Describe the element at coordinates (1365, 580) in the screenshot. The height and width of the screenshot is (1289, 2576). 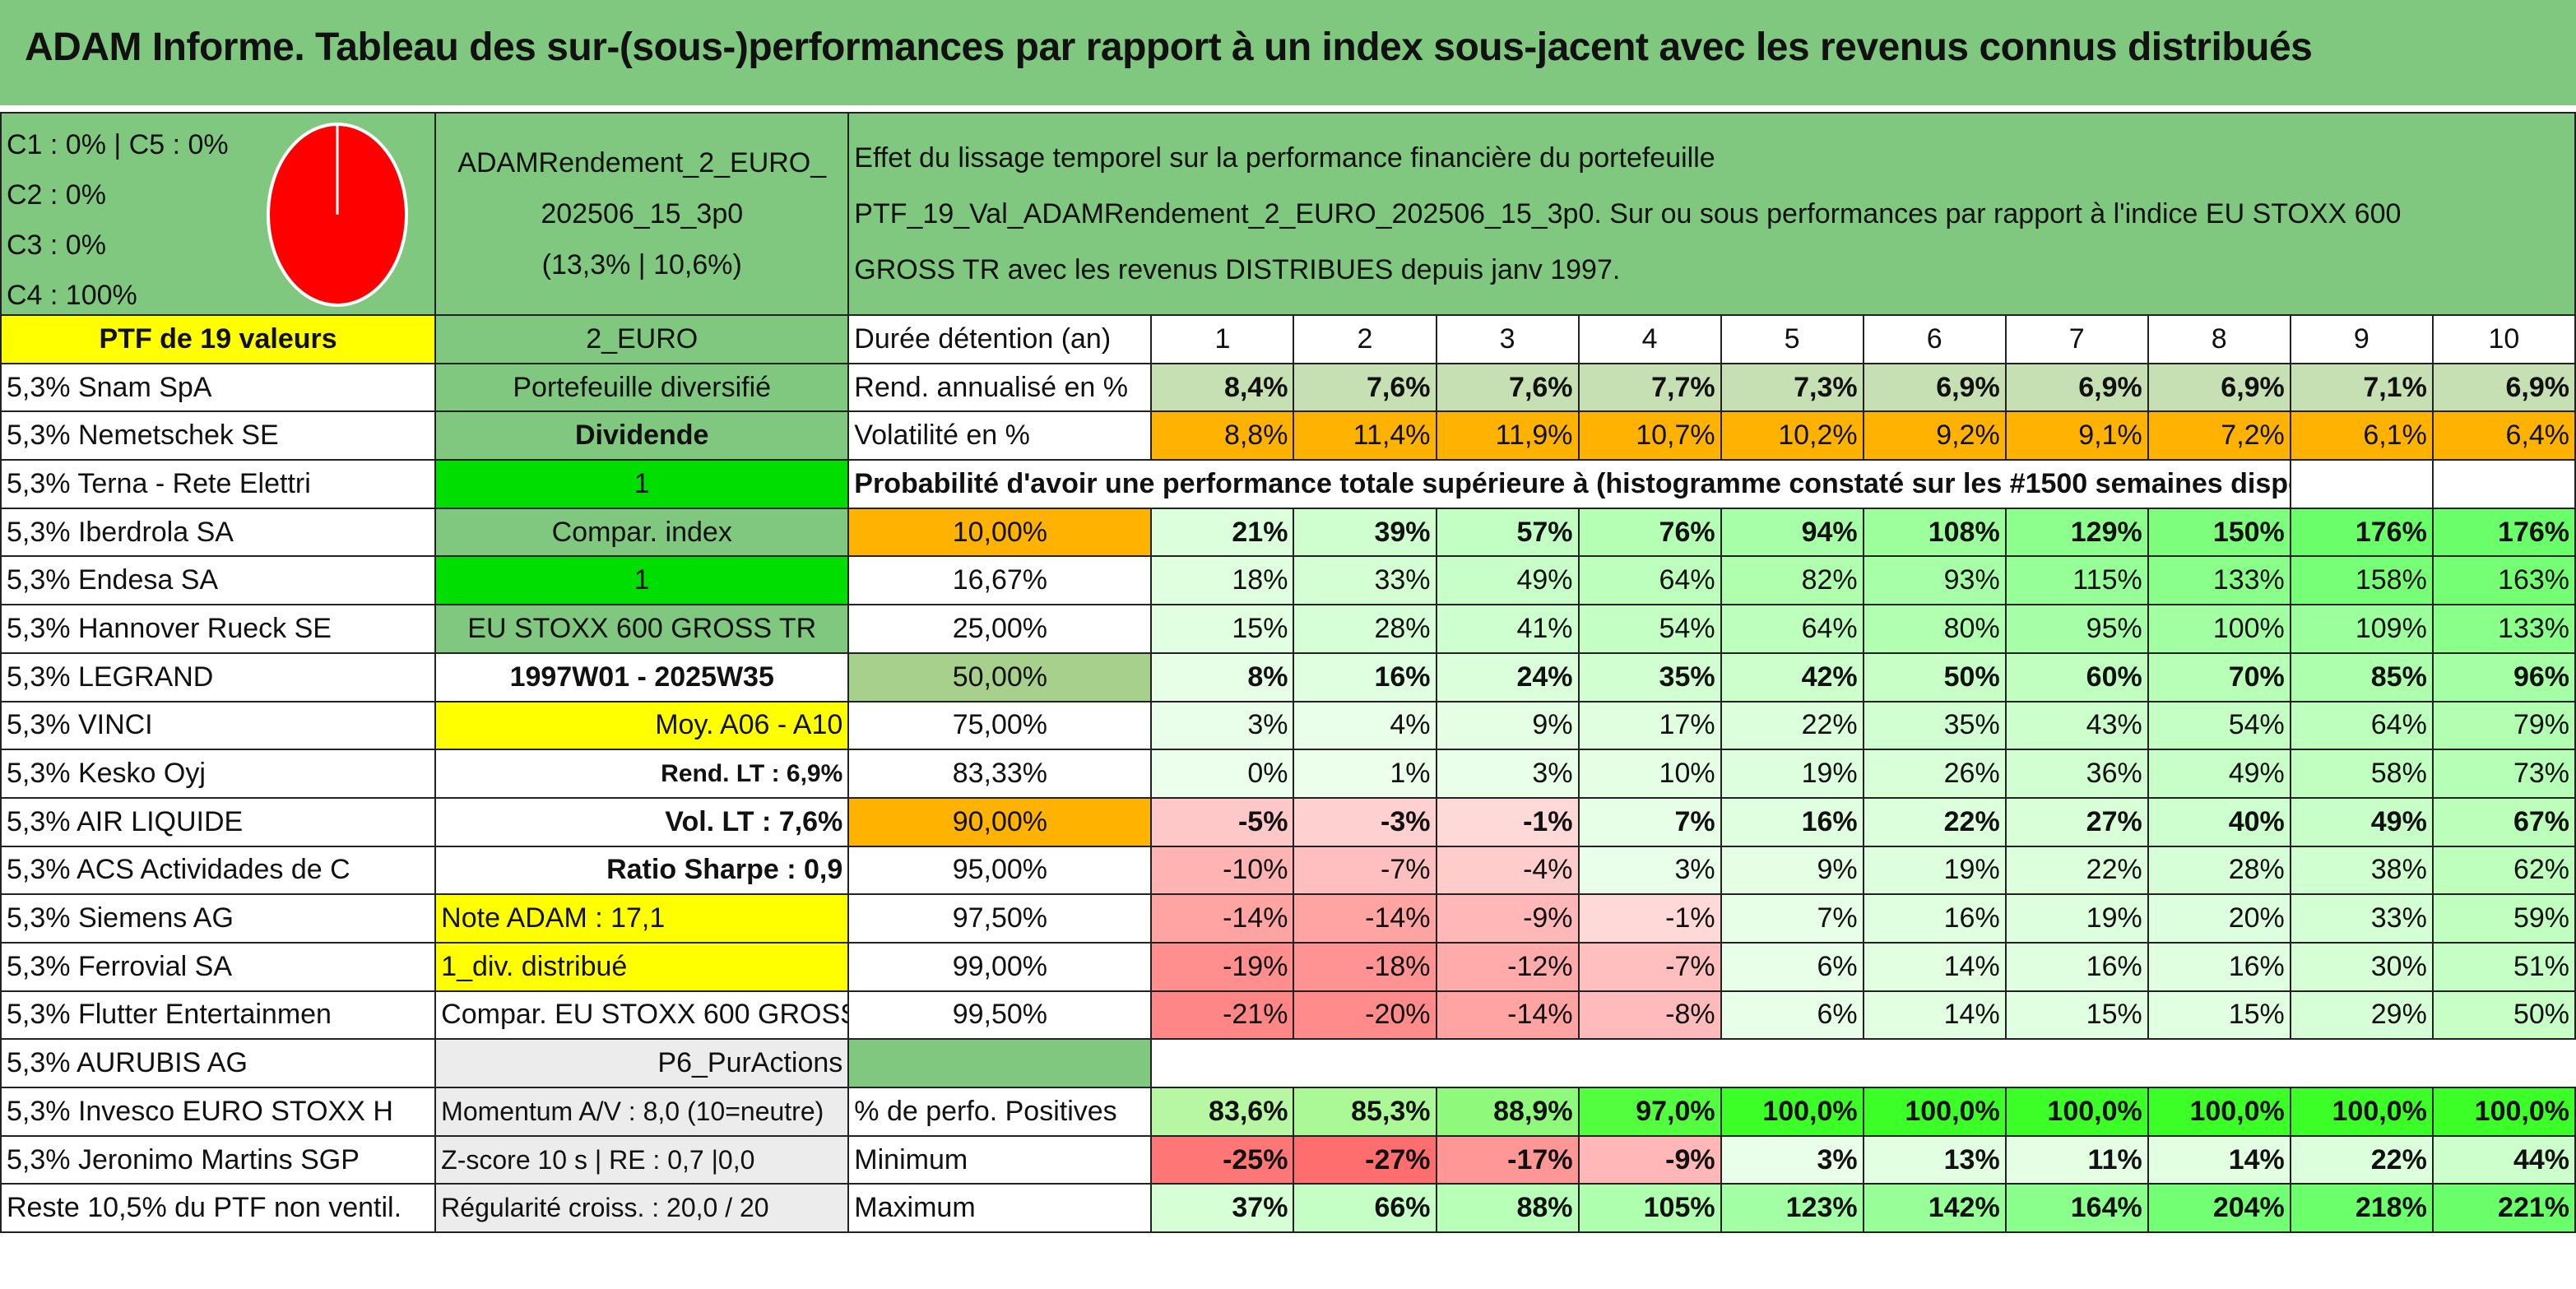
I see `proba-value: 33%` at that location.